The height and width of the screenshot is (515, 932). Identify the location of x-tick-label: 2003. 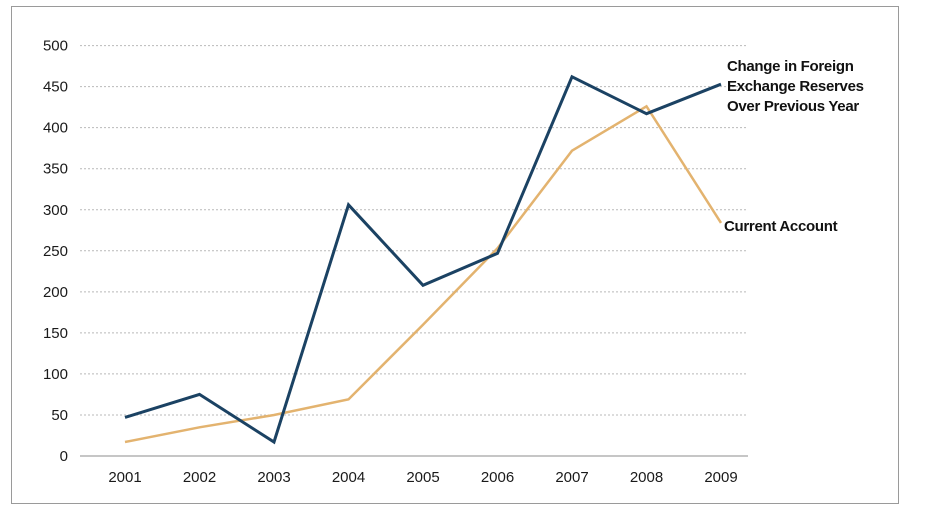
(273, 477).